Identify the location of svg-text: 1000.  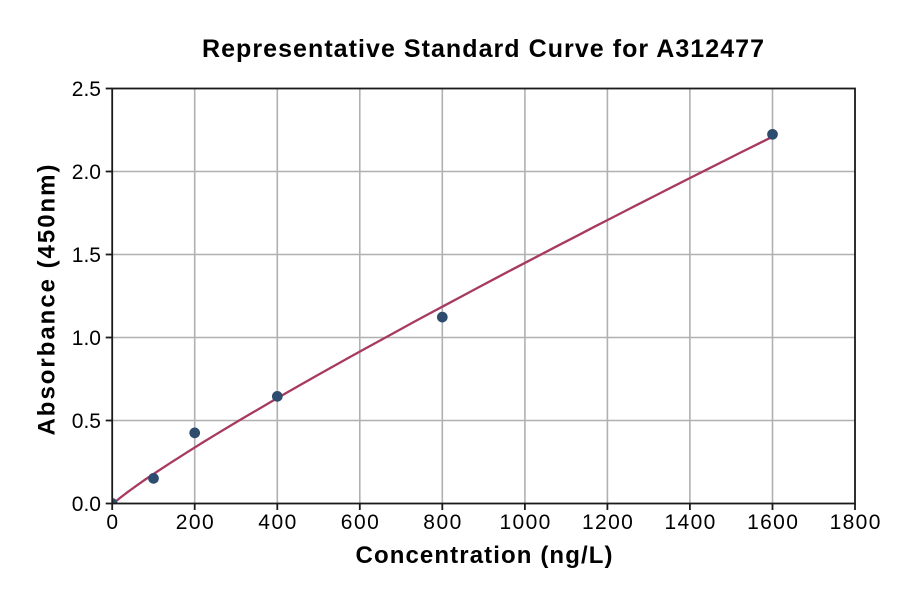
(525, 522).